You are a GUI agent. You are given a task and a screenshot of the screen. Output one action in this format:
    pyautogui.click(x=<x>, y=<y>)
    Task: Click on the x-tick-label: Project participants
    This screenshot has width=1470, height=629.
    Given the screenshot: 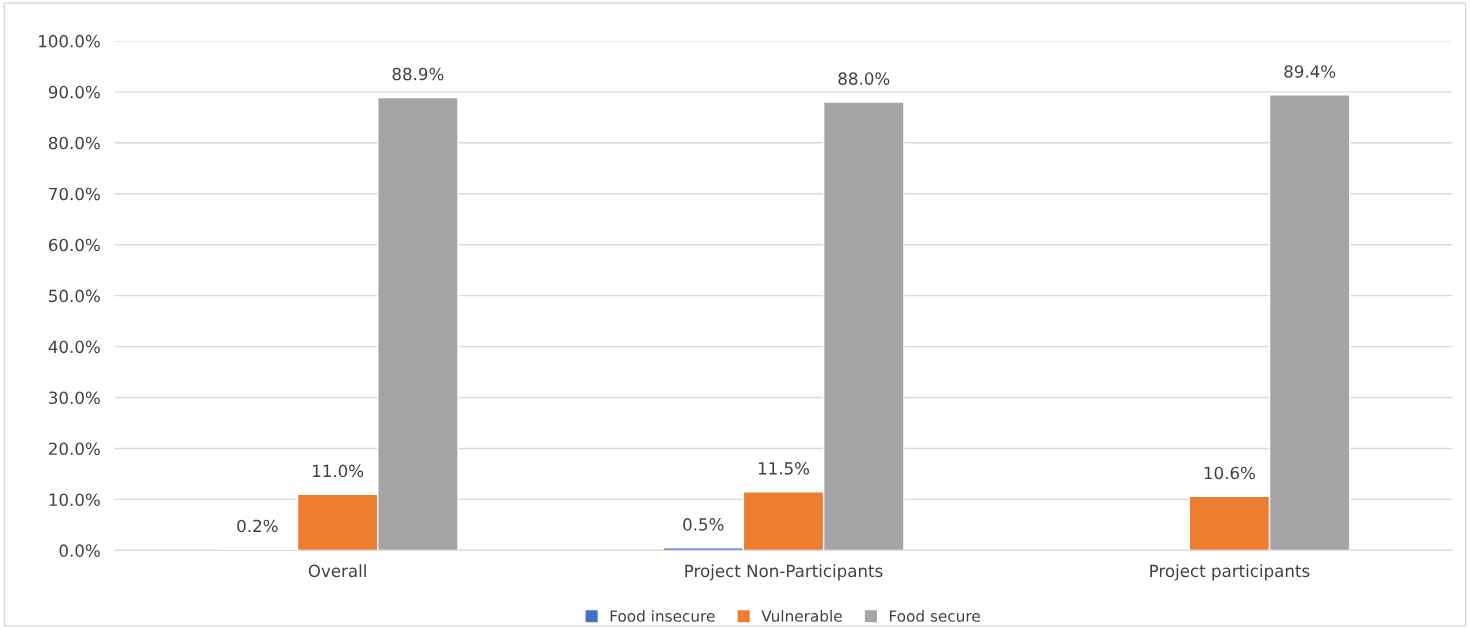 What is the action you would take?
    pyautogui.click(x=1230, y=572)
    